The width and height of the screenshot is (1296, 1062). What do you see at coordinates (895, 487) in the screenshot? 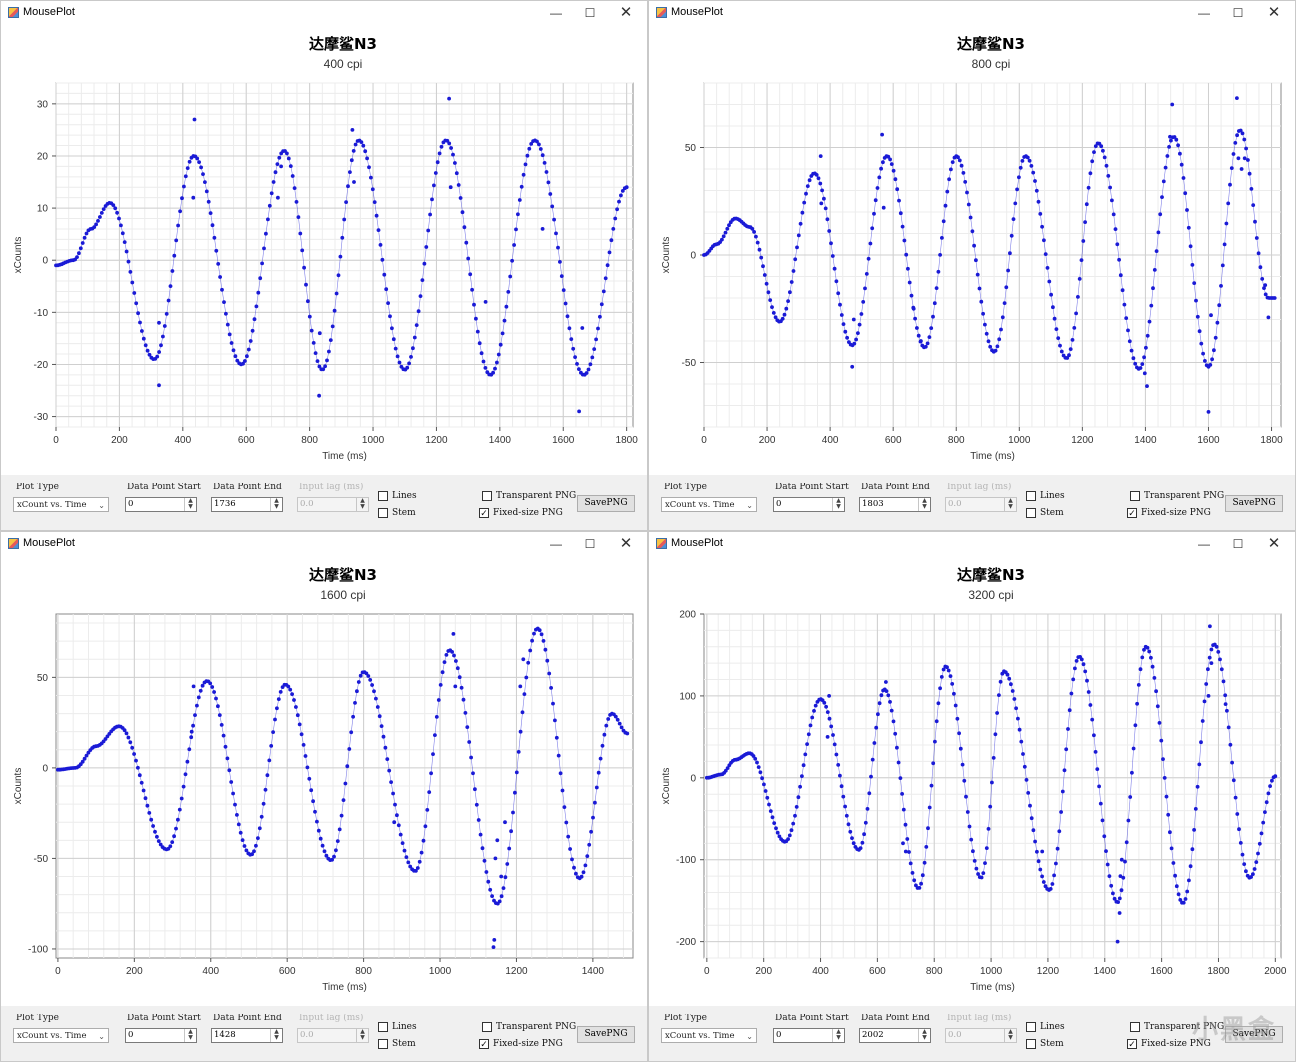
I see `end-label: Data Point End` at bounding box center [895, 487].